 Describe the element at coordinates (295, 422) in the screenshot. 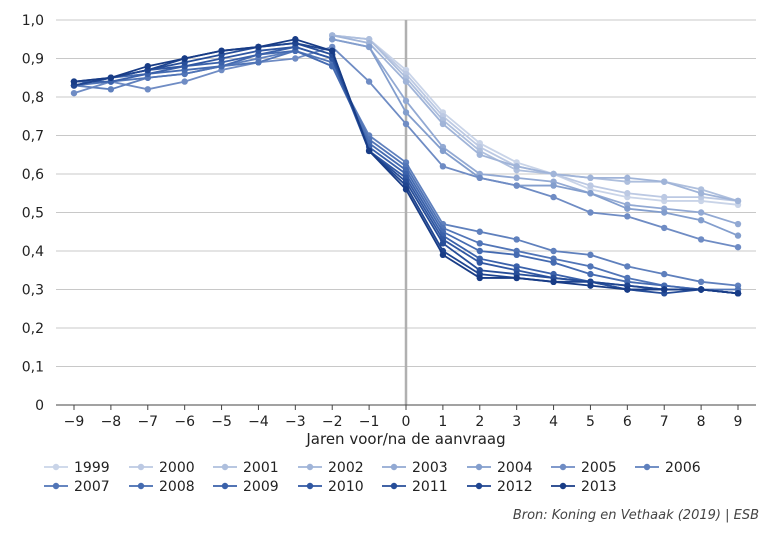

I see `x-tick-label: −3` at that location.